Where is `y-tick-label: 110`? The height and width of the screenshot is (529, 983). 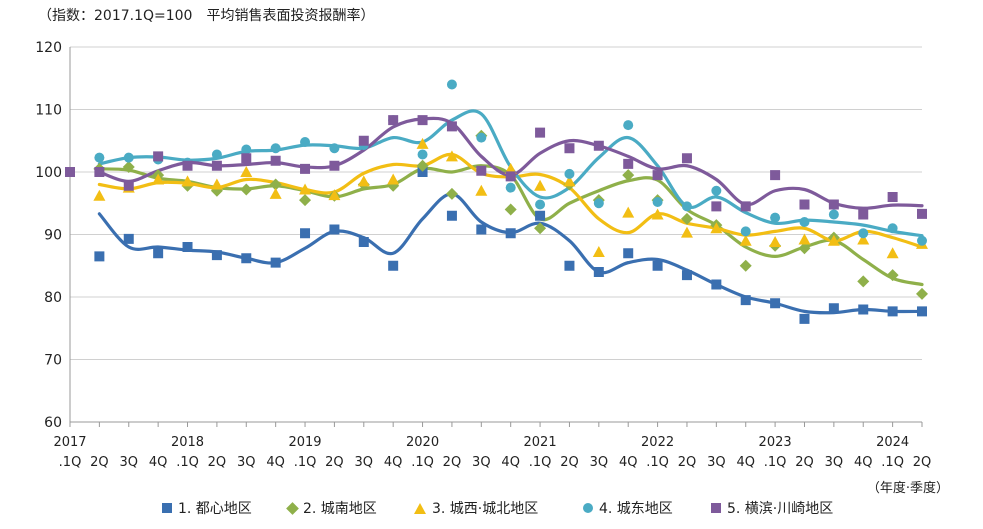
y-tick-label: 110 is located at coordinates (48, 111).